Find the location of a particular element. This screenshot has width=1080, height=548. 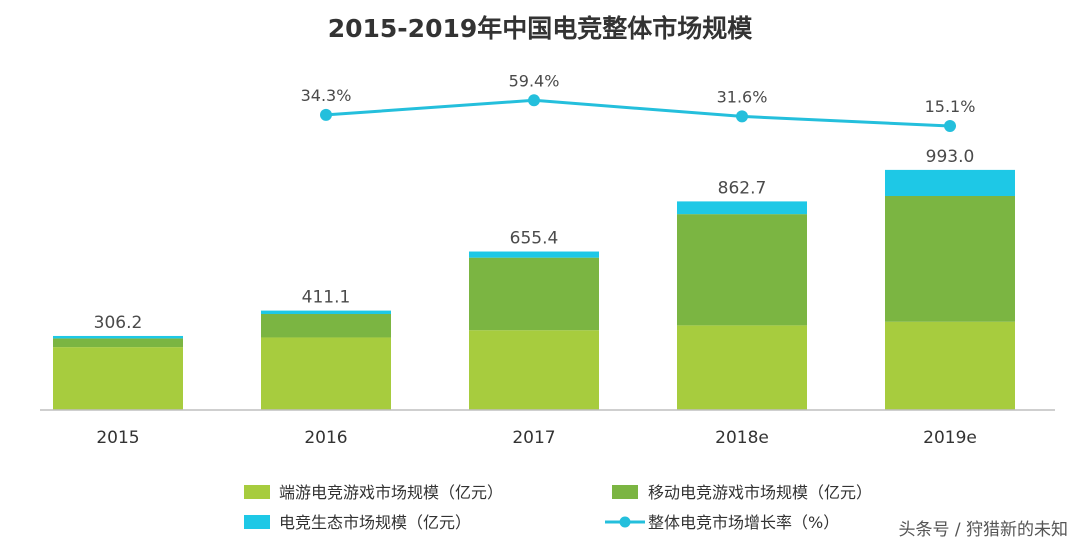

x-tick-labels: 2015 2016 2017 2018e 2019e is located at coordinates (536, 438).